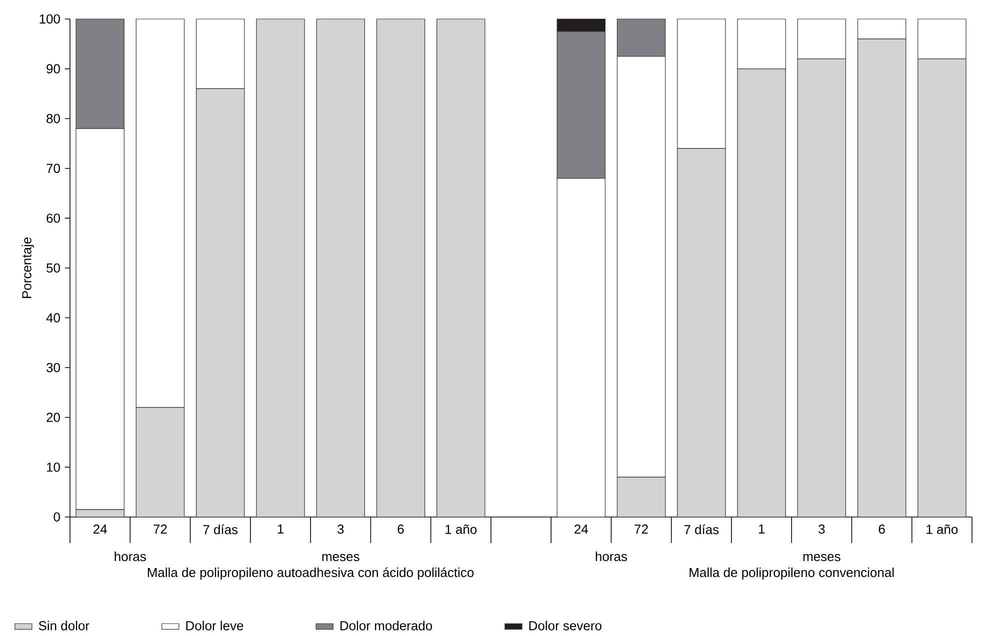 This screenshot has height=636, width=982. What do you see at coordinates (53, 467) in the screenshot?
I see `y-tick-label: 10` at bounding box center [53, 467].